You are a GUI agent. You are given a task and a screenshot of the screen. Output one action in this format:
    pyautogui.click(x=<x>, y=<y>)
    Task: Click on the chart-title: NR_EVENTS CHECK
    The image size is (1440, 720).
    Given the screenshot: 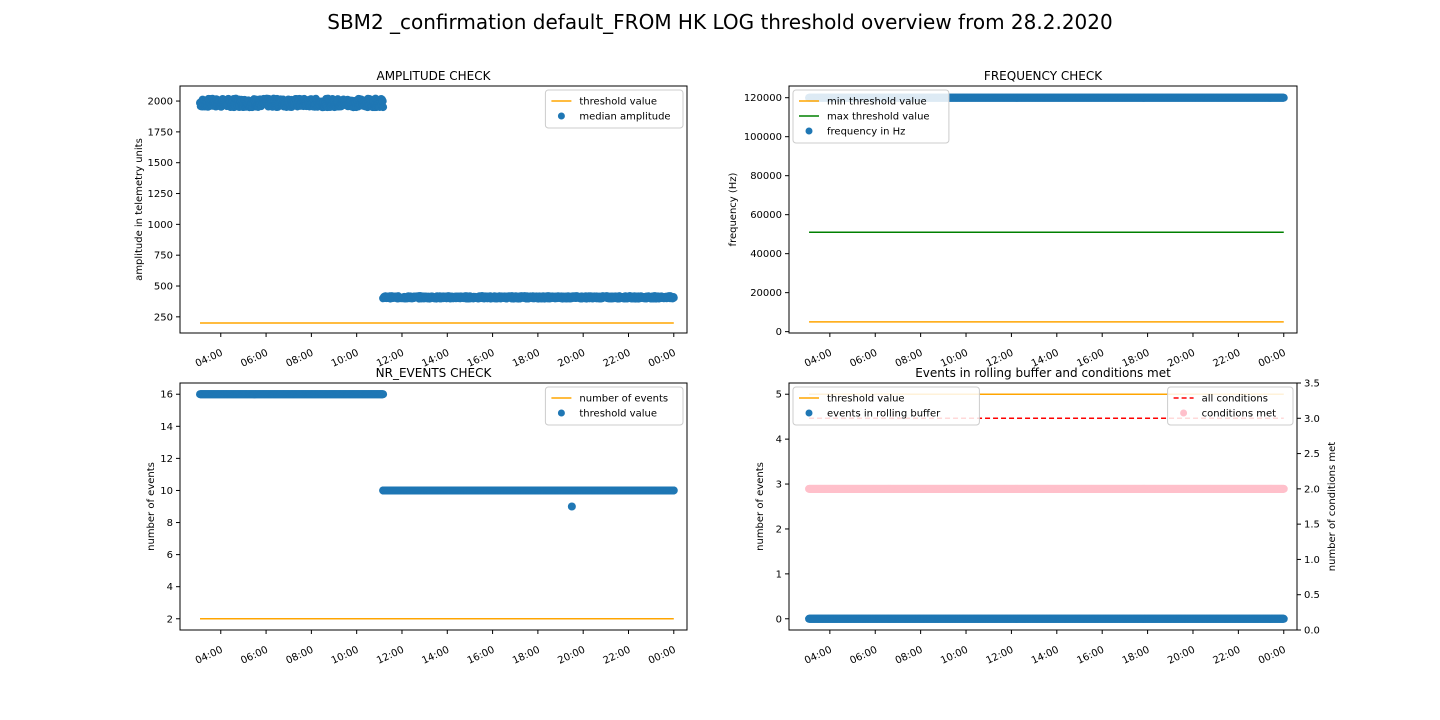 What is the action you would take?
    pyautogui.click(x=434, y=373)
    